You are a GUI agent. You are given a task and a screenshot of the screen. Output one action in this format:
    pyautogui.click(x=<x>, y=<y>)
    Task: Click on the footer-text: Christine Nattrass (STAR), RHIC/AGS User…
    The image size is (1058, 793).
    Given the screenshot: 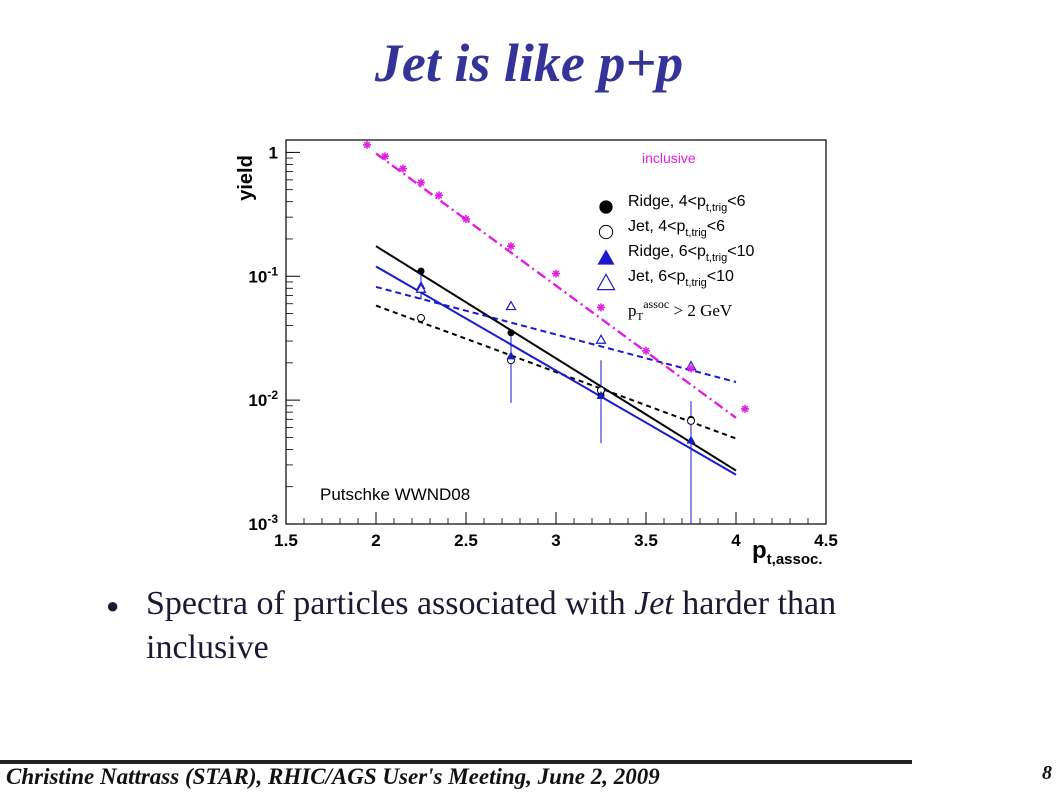 What is the action you would take?
    pyautogui.click(x=333, y=776)
    